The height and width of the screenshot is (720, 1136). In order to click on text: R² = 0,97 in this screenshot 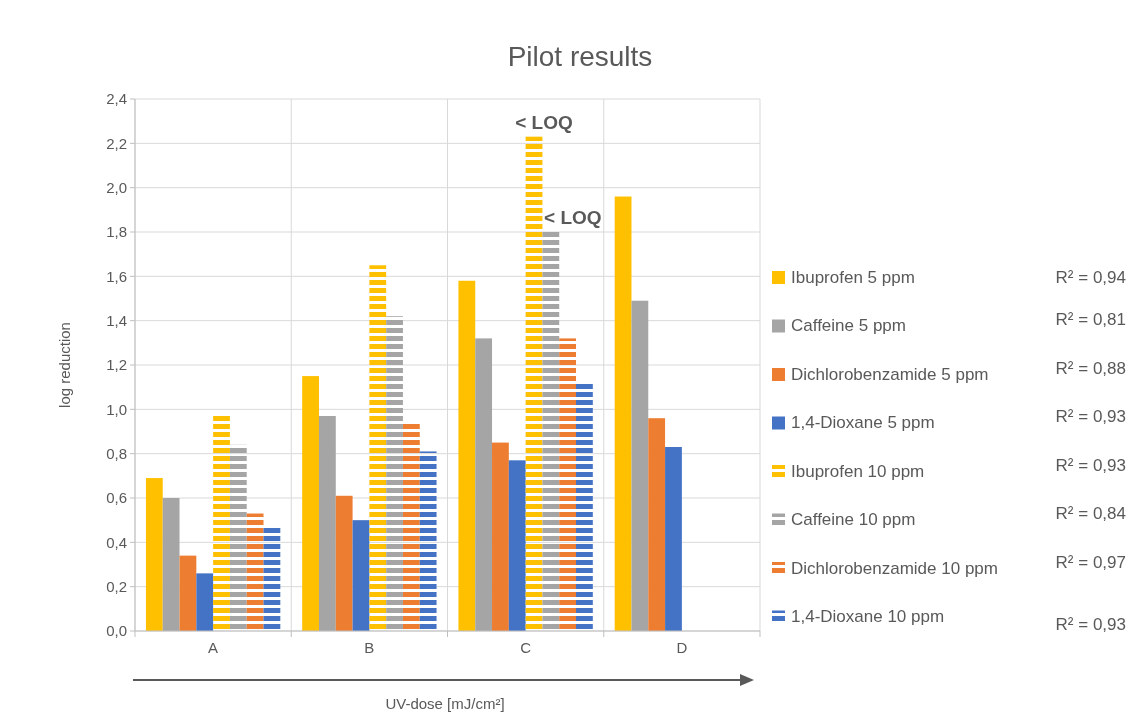, I will do `click(1090, 562)`.